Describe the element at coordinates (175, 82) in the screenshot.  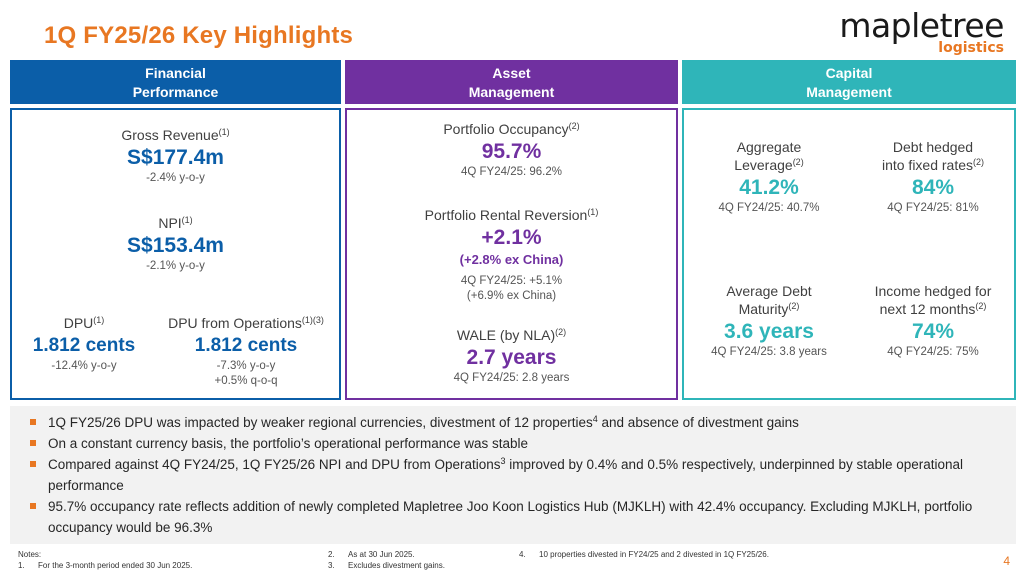
I see `financial-performance-header: Financial Performance` at that location.